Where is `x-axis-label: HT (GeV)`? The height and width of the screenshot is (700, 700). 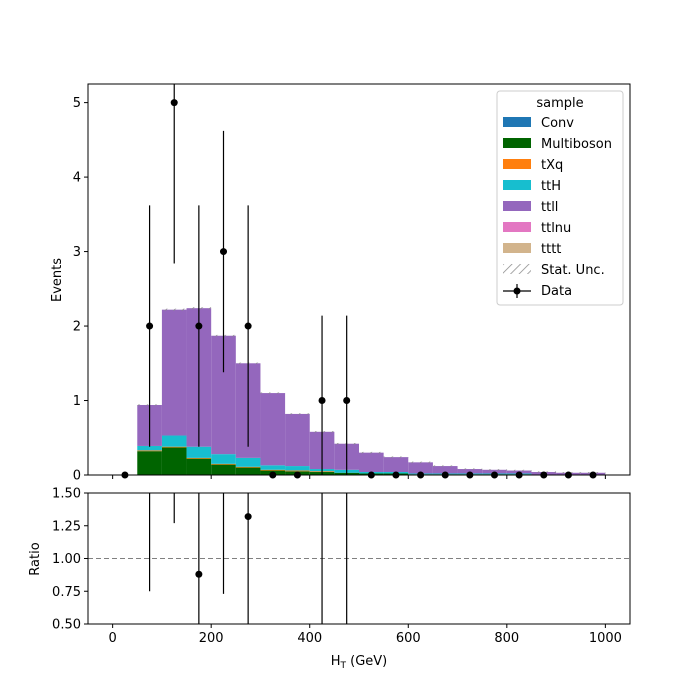
x-axis-label: HT (GeV) is located at coordinates (359, 662).